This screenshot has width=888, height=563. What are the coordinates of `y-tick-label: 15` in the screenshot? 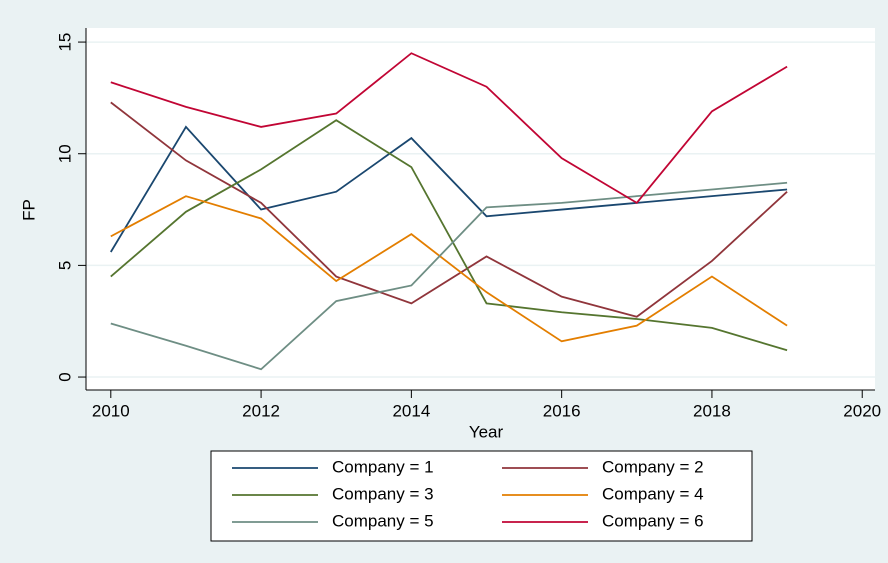 It's located at (64, 42).